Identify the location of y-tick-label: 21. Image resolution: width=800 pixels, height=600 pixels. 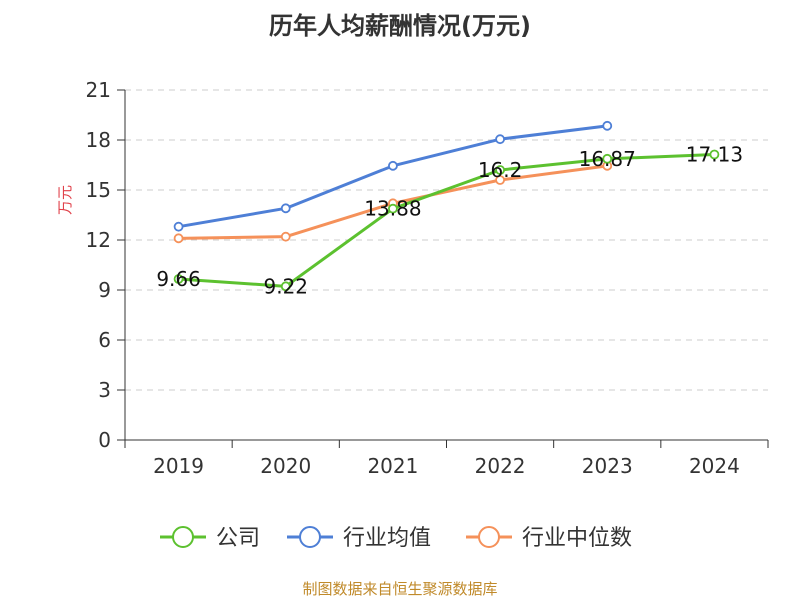
(98, 90).